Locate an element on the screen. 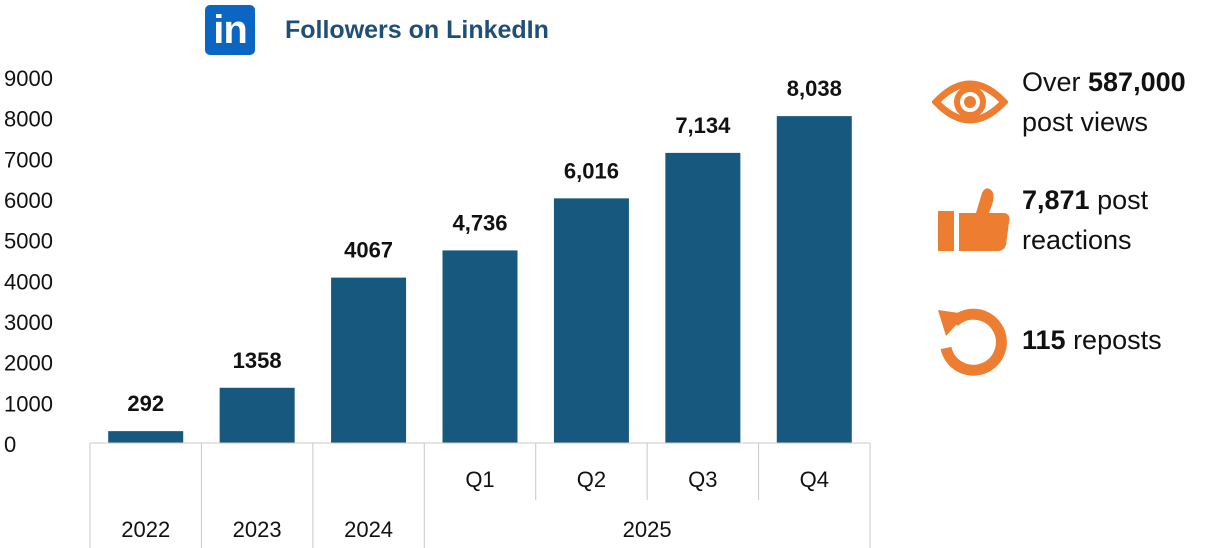 This screenshot has width=1221, height=548. eye-icon is located at coordinates (977, 102).